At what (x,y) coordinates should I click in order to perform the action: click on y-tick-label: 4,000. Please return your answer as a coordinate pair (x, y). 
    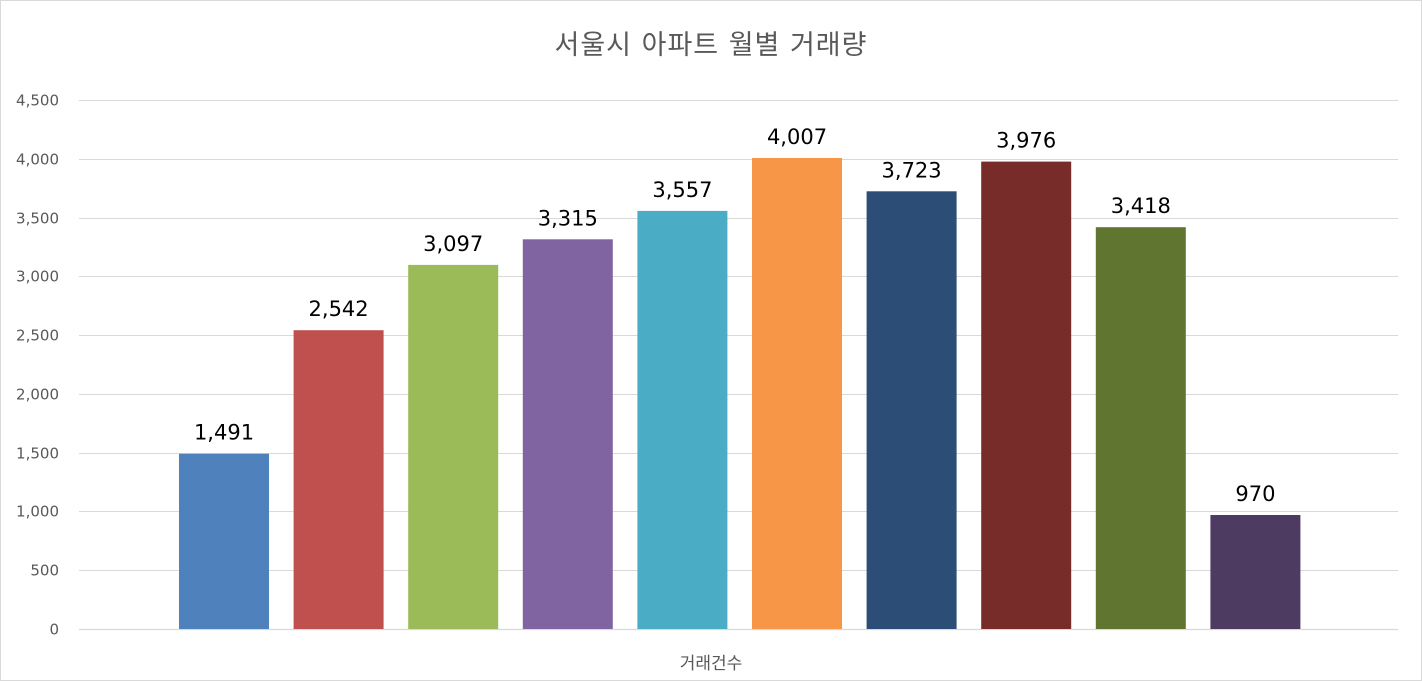
    Looking at the image, I should click on (37, 160).